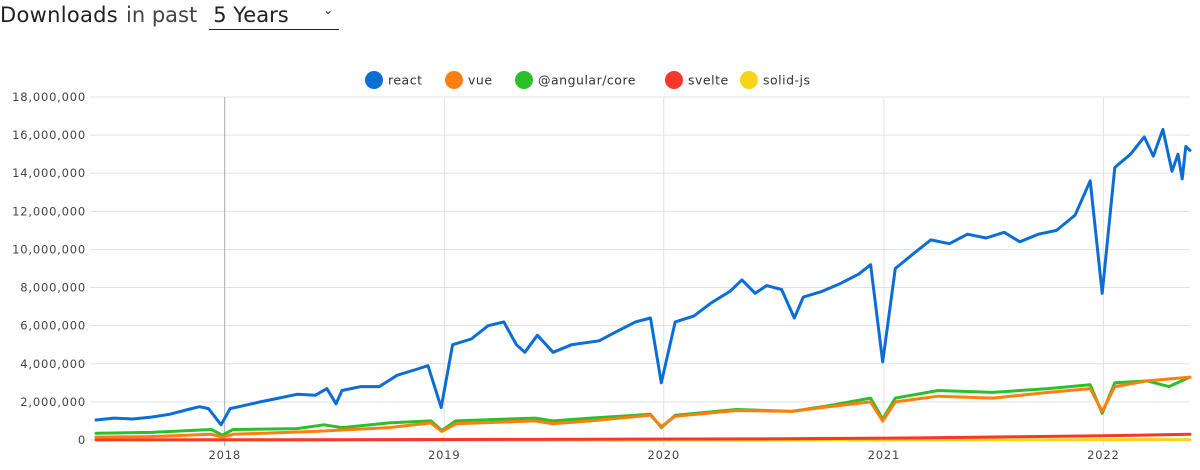  I want to click on legend-item-react: react, so click(394, 80).